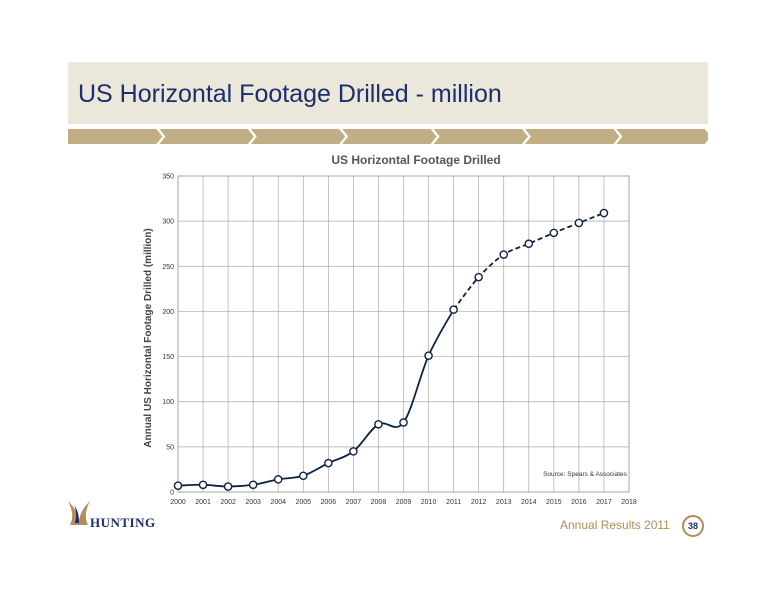  I want to click on company-logo-text: HUNTING, so click(123, 522).